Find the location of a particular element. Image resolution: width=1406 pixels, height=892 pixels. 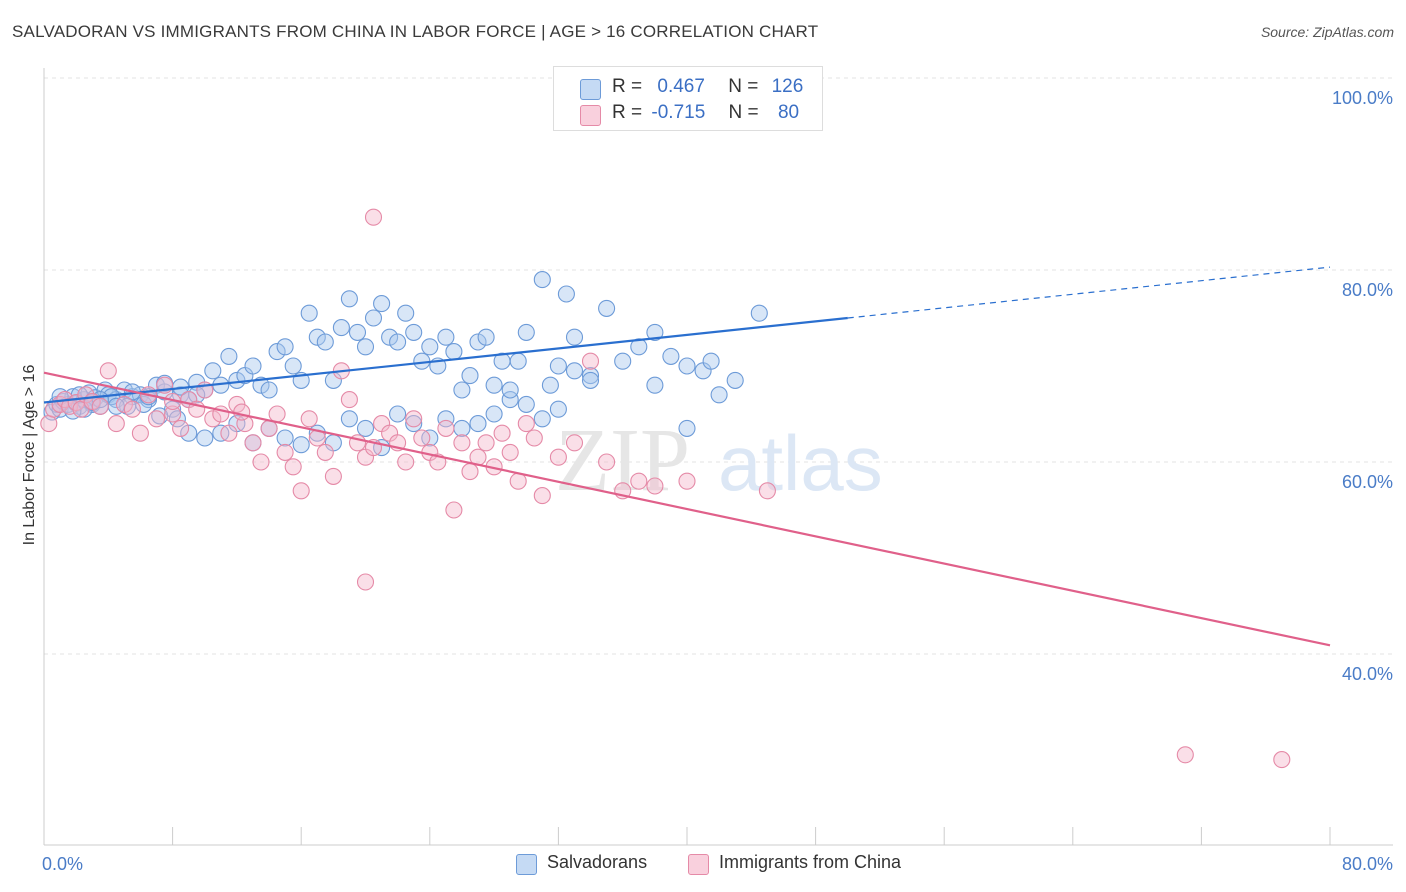

legend-swatch-pink is located at coordinates (590, 115).